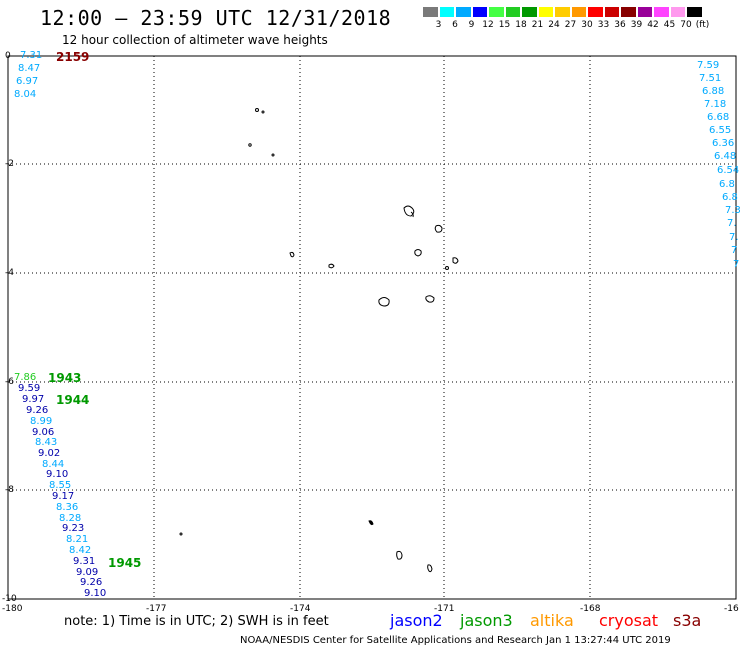 Image resolution: width=740 pixels, height=650 pixels. I want to click on x-tick-label: -168, so click(590, 609).